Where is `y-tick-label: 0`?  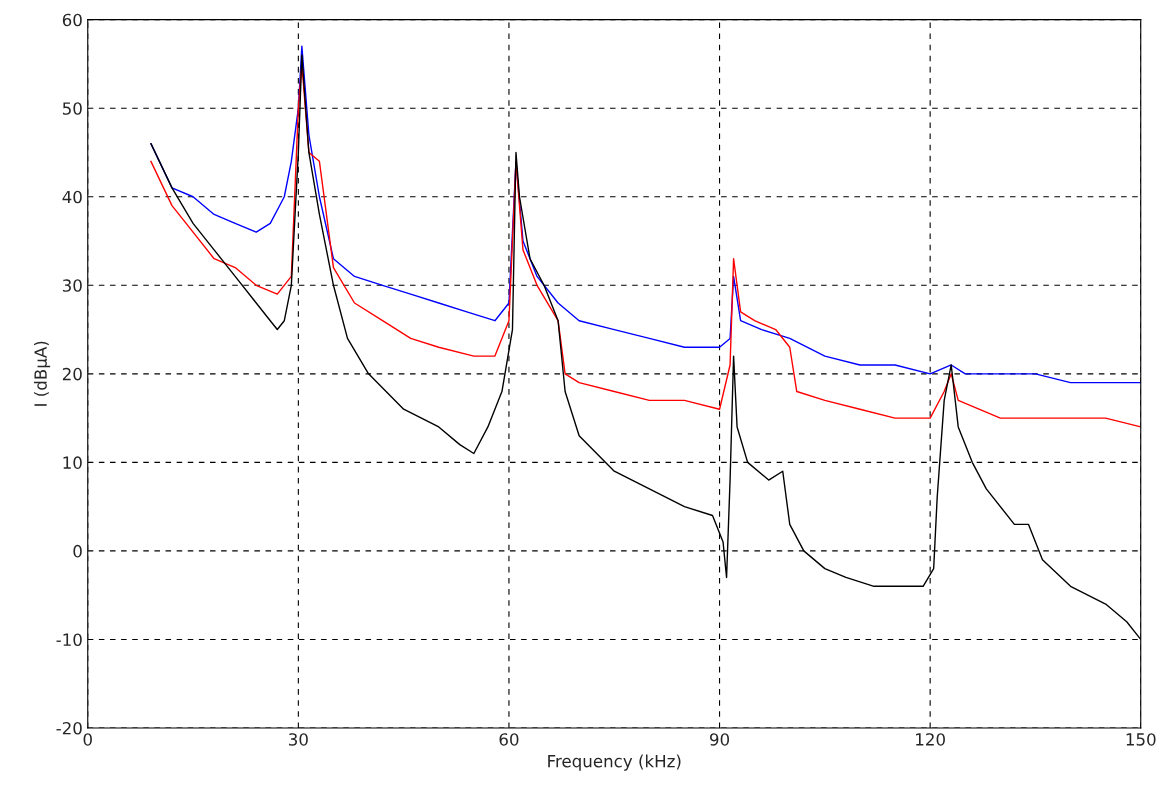 y-tick-label: 0 is located at coordinates (77, 551).